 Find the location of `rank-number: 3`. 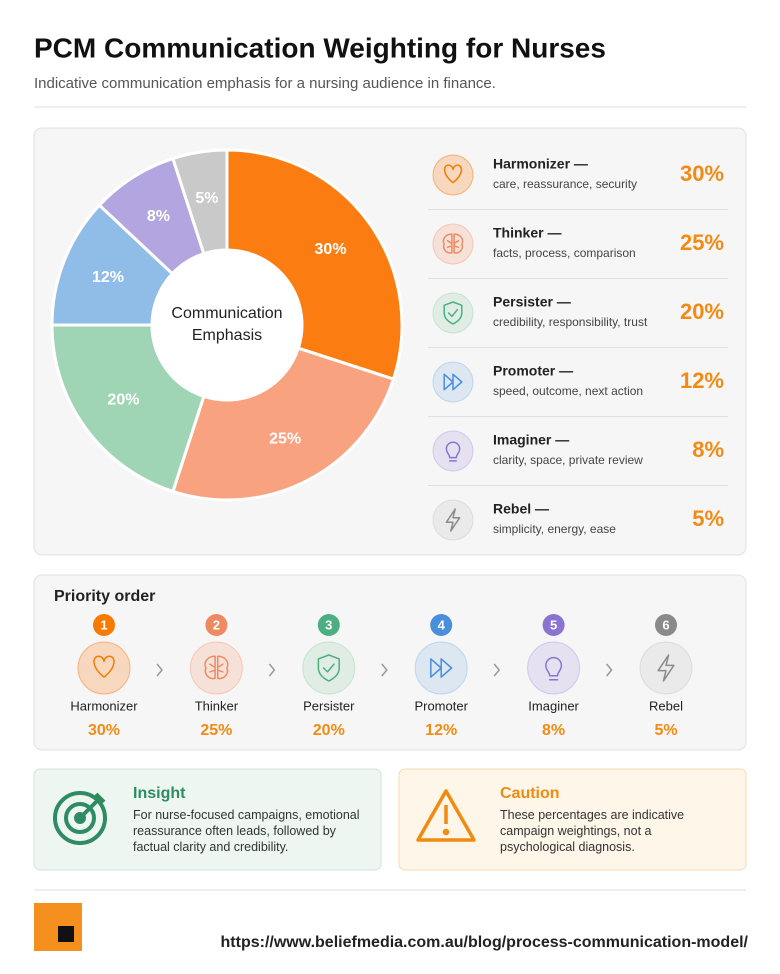

rank-number: 3 is located at coordinates (328, 624).